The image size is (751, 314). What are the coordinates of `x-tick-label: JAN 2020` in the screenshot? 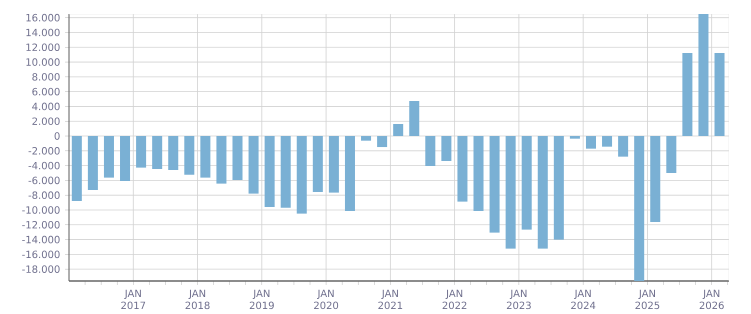 It's located at (326, 300).